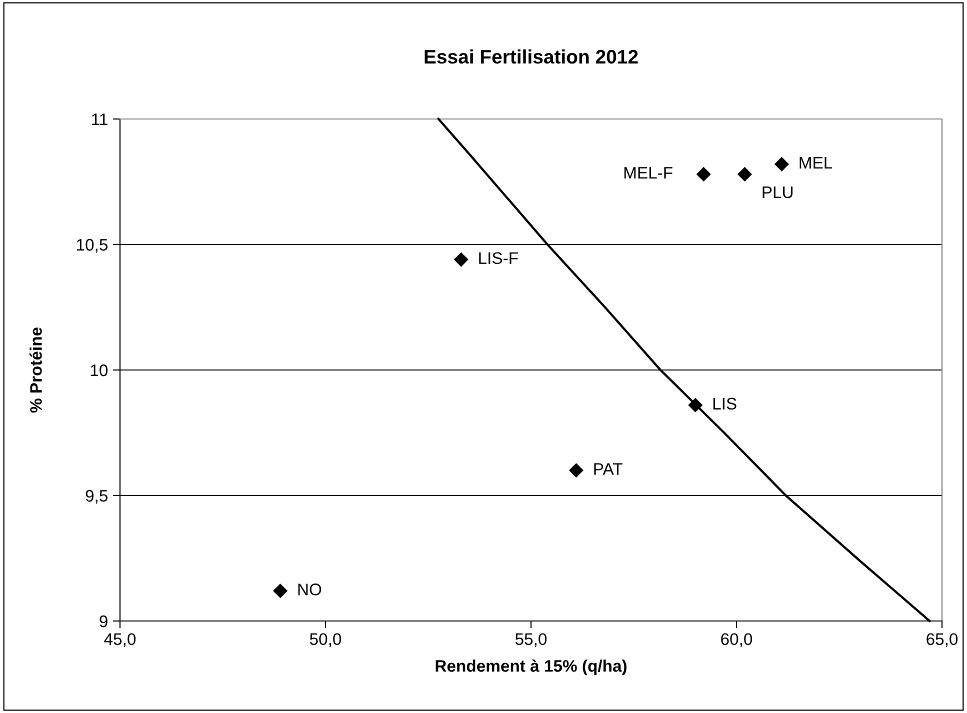 The image size is (967, 713). Describe the element at coordinates (36, 370) in the screenshot. I see `y-axis-title: % Protéine` at that location.